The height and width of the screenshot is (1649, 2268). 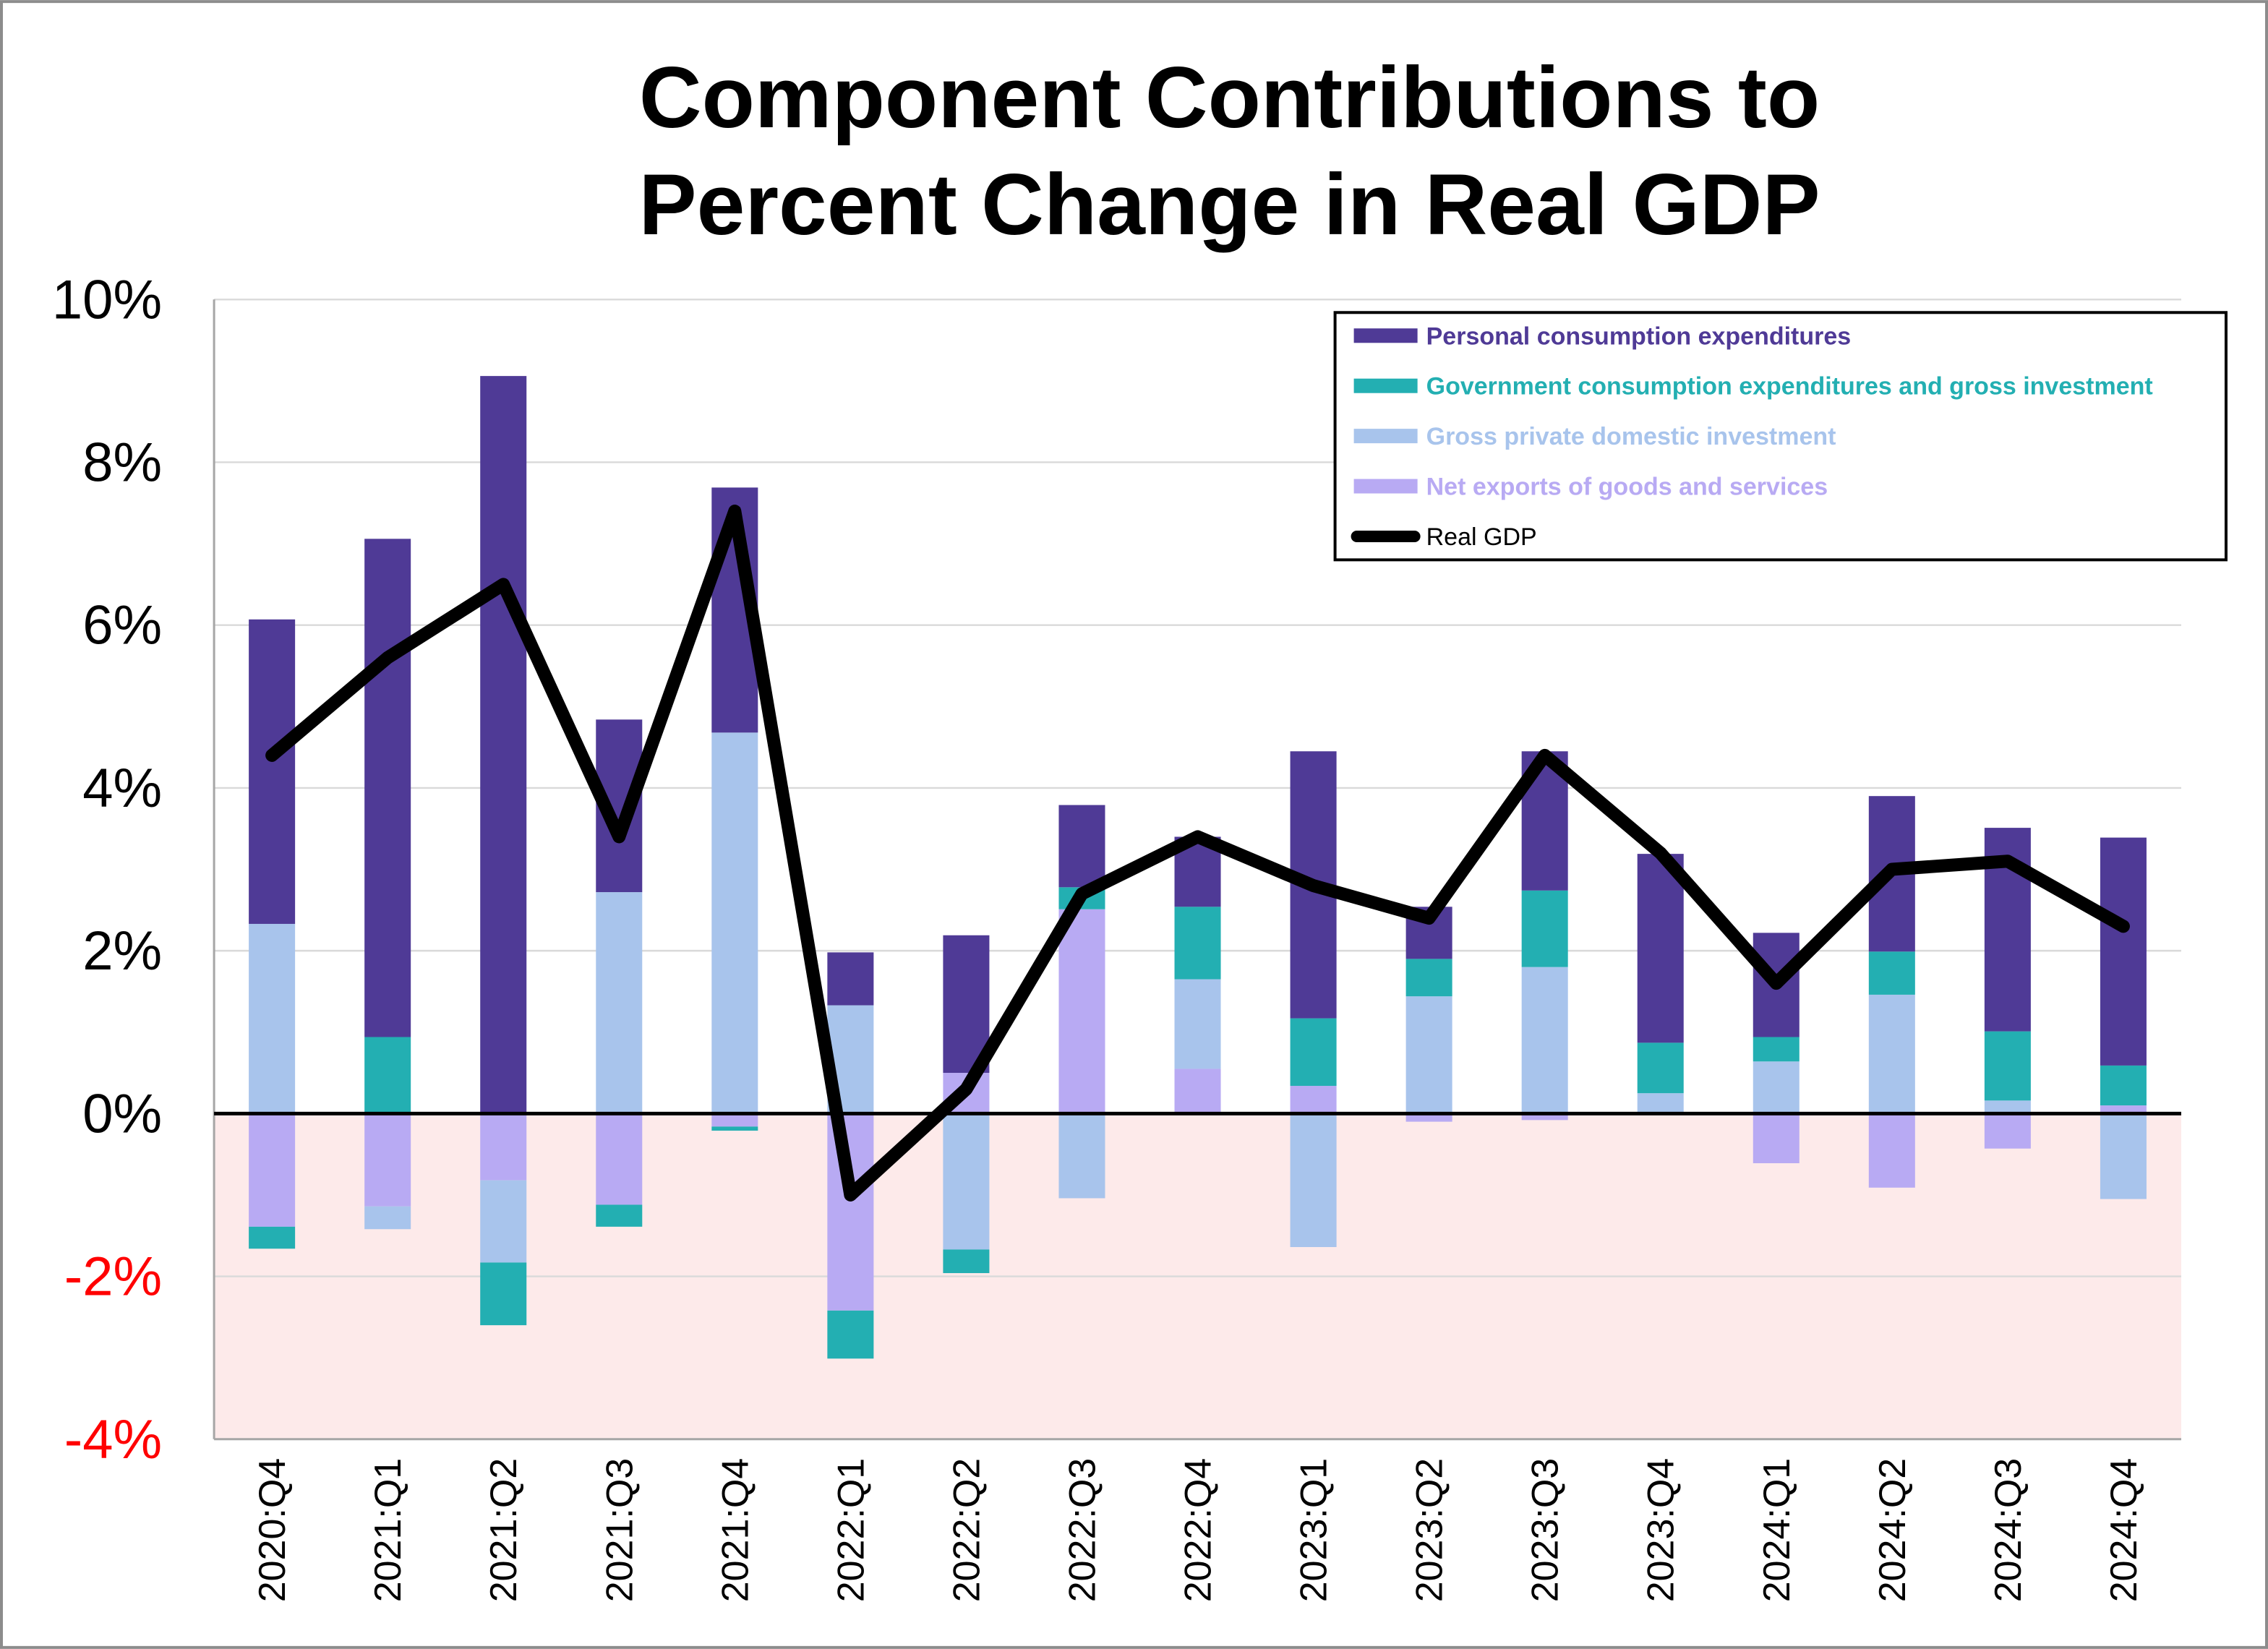 I want to click on y-tick-label: -2%, so click(x=113, y=1277).